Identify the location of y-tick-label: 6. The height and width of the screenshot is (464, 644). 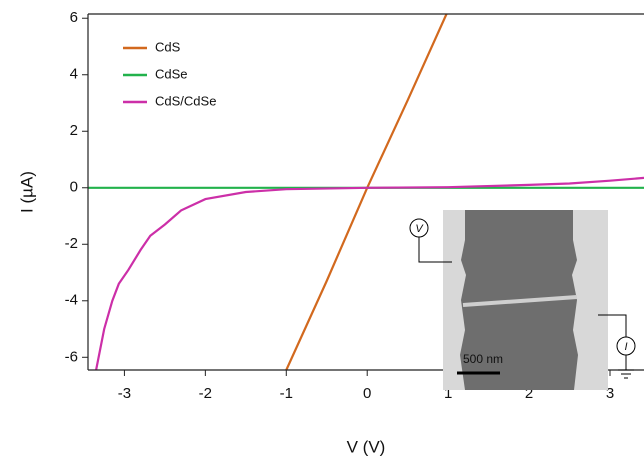
(74, 17).